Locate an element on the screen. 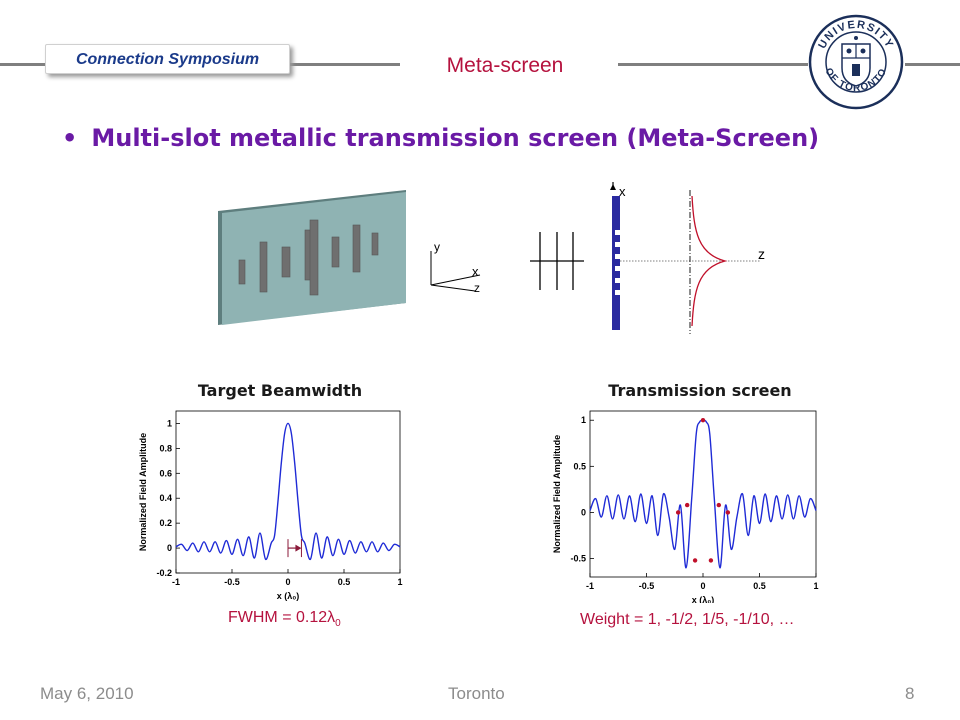 Image resolution: width=960 pixels, height=720 pixels. left-plot-ytick-label: 0.4 is located at coordinates (165, 498).